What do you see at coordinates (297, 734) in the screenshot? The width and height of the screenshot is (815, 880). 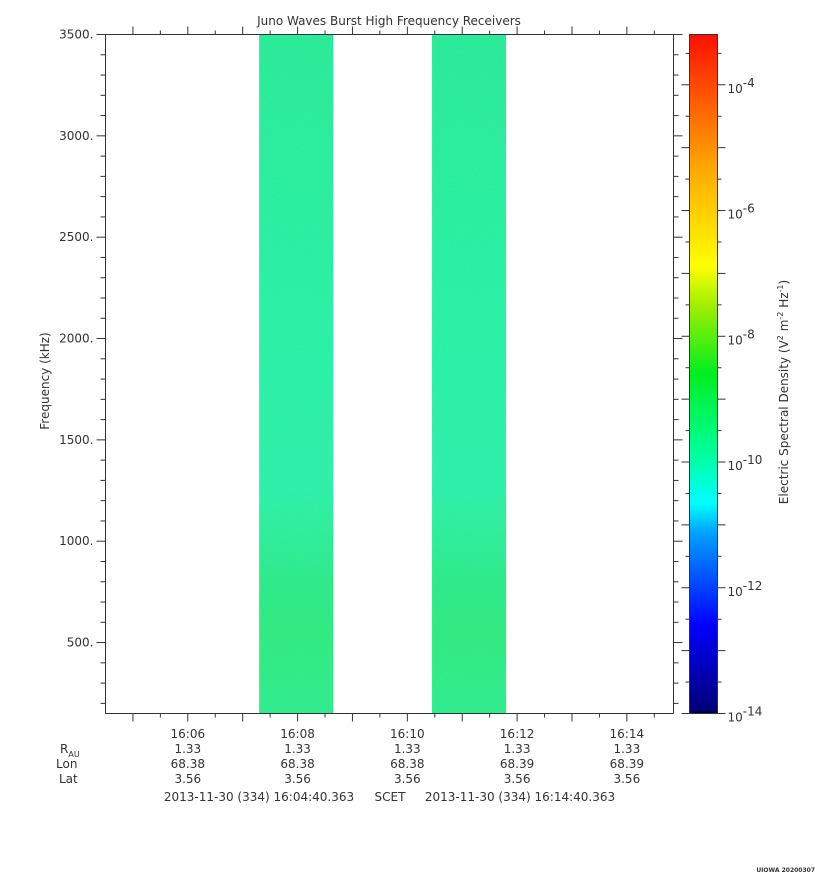 I see `x-tick-label: 16:08` at bounding box center [297, 734].